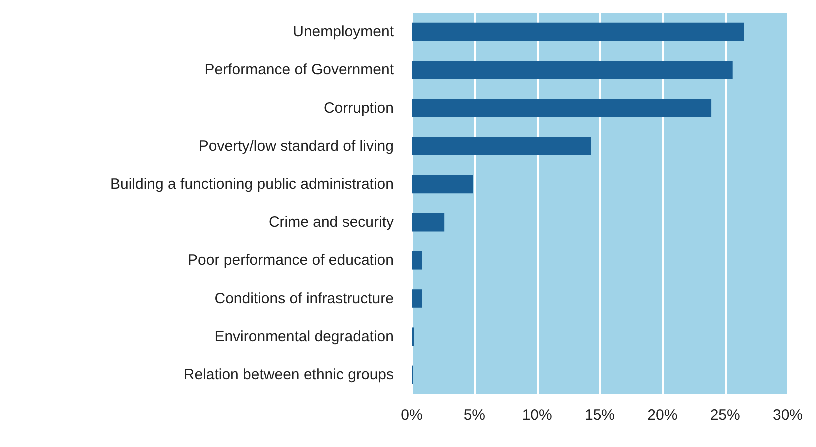  Describe the element at coordinates (663, 415) in the screenshot. I see `x-tick-label: 20%` at that location.